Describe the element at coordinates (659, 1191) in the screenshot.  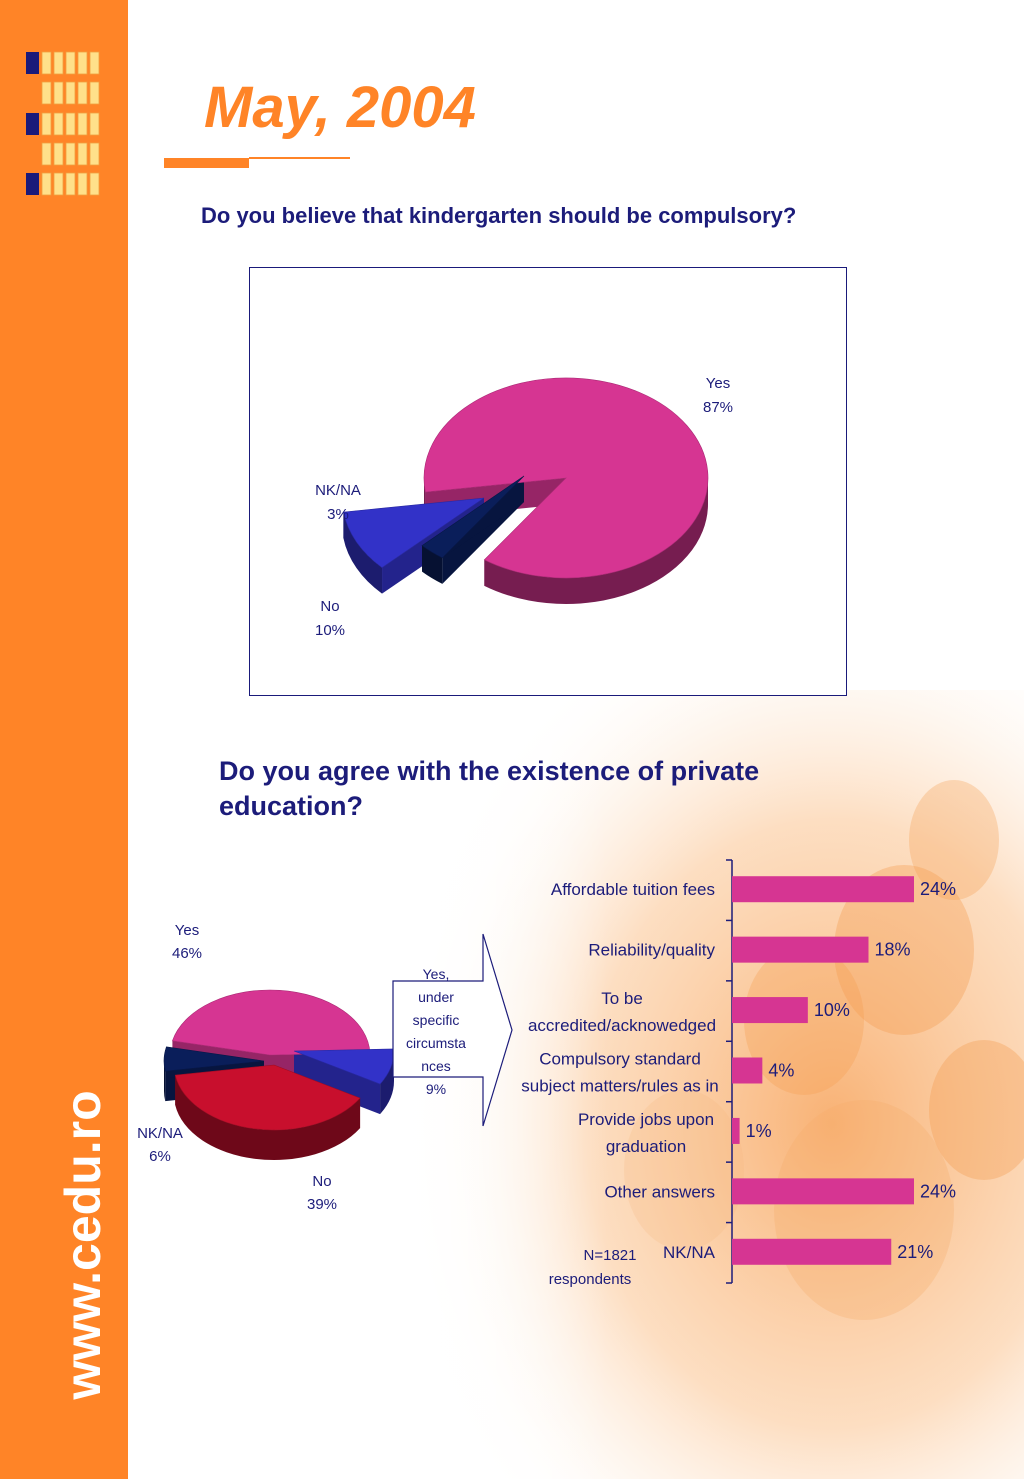
I see `category-label: Other answers` at that location.